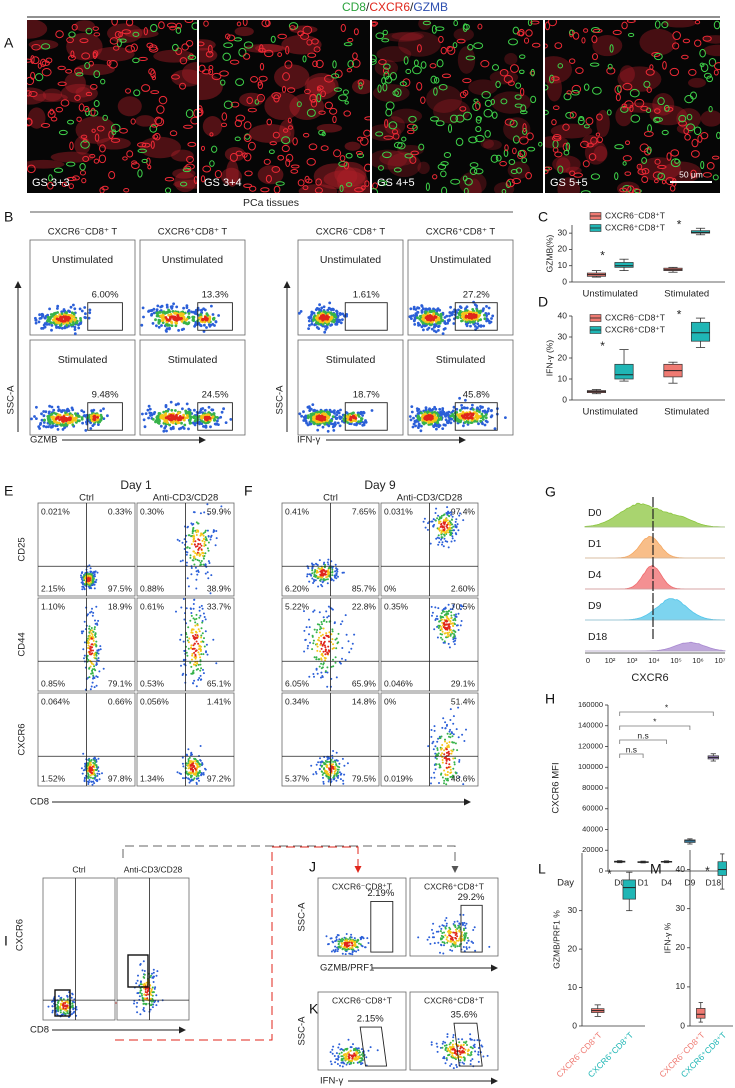 The image size is (735, 1088). I want to click on box, so click(624, 265).